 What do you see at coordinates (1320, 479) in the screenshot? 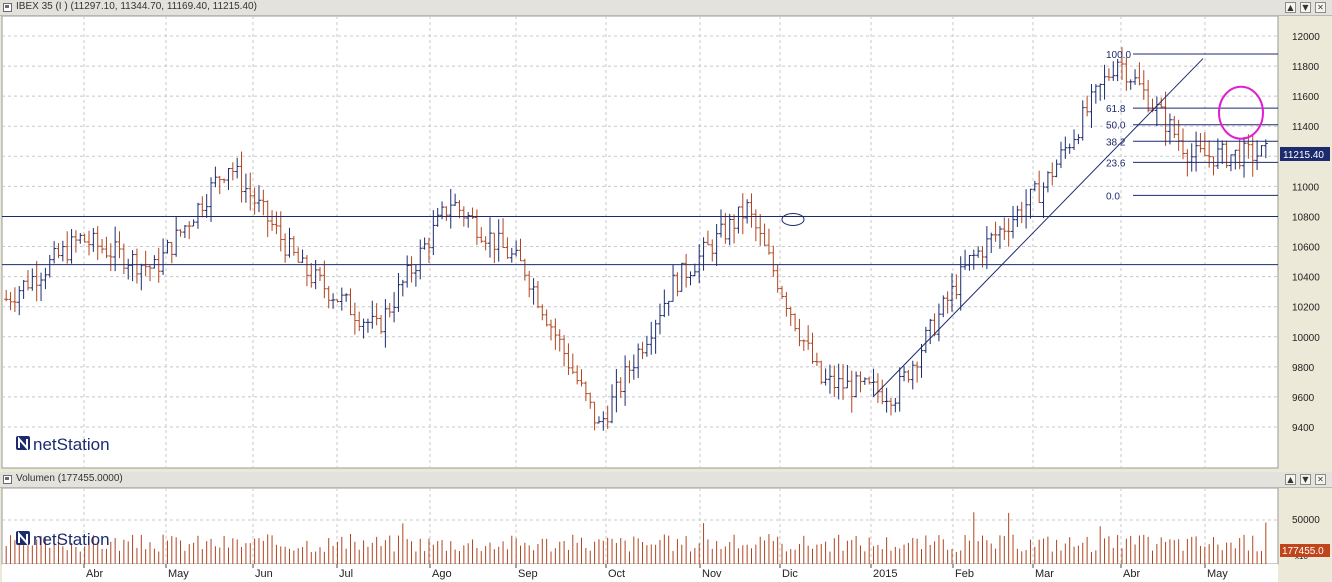
I see `volume-close-button: ✕` at bounding box center [1320, 479].